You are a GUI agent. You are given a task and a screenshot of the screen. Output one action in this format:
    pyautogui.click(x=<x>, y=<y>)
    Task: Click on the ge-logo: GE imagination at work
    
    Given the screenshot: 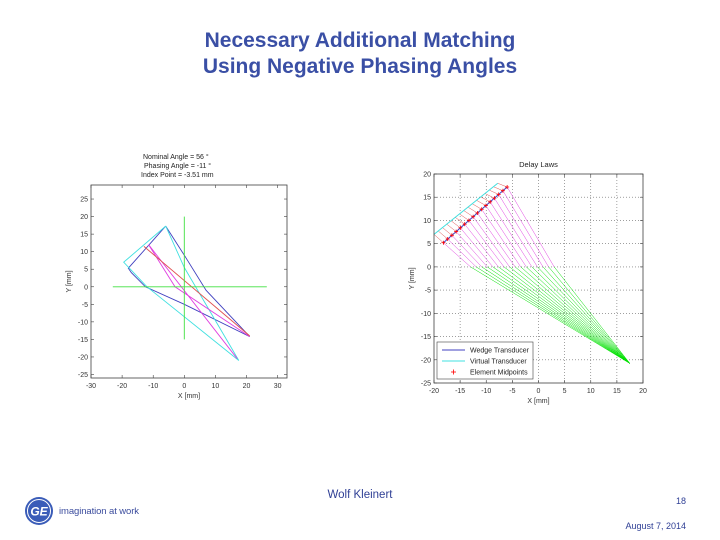 What is the action you would take?
    pyautogui.click(x=81, y=511)
    